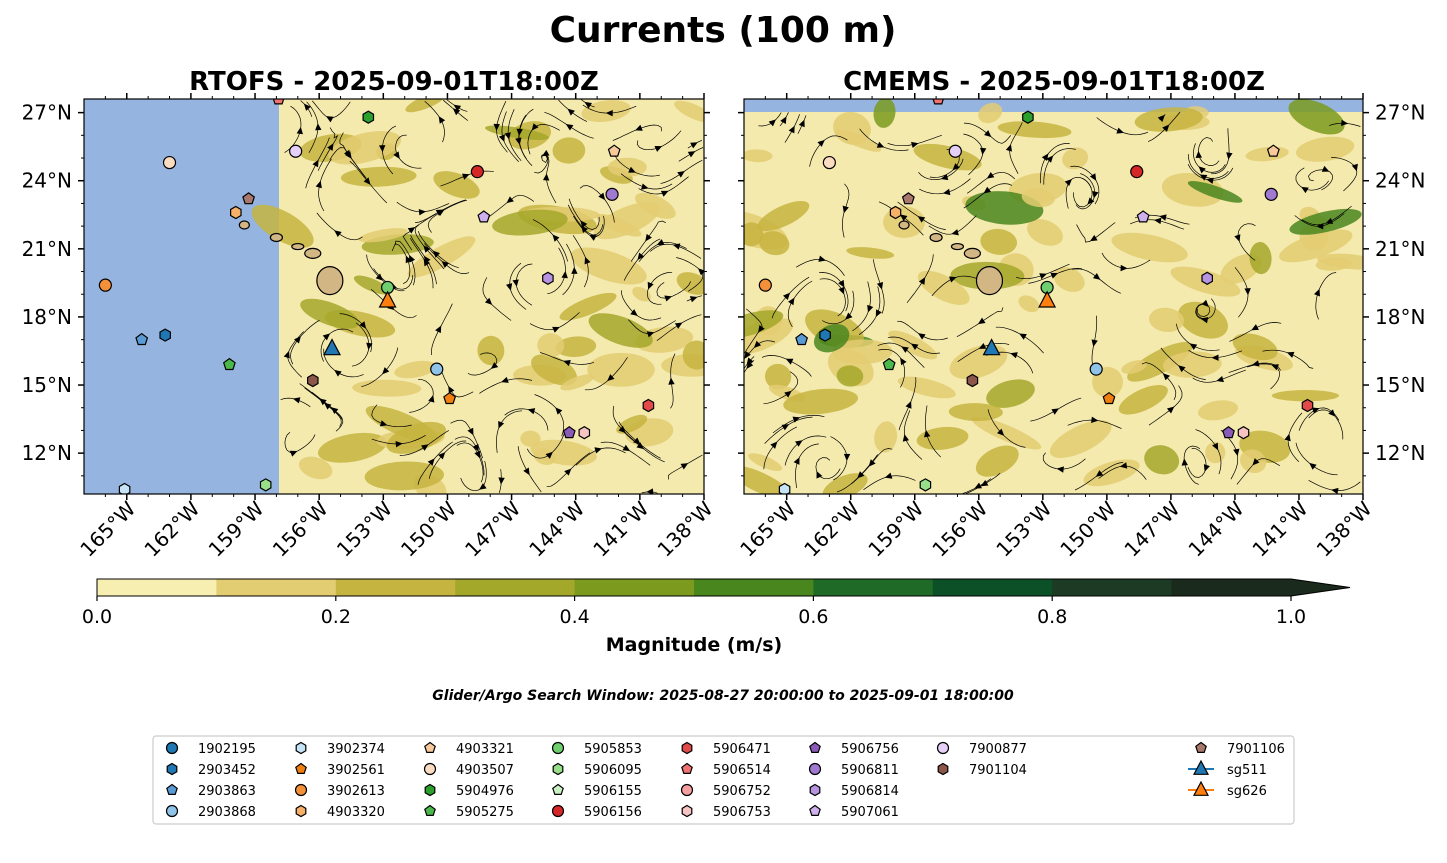 This screenshot has height=863, width=1447. What do you see at coordinates (47, 317) in the screenshot?
I see `rtofs-lat-label: 18°N` at bounding box center [47, 317].